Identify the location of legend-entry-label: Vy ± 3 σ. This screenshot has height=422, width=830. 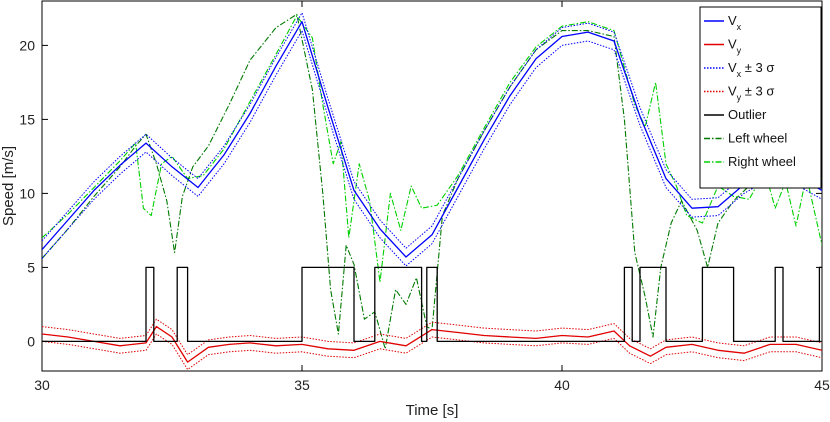
(751, 93).